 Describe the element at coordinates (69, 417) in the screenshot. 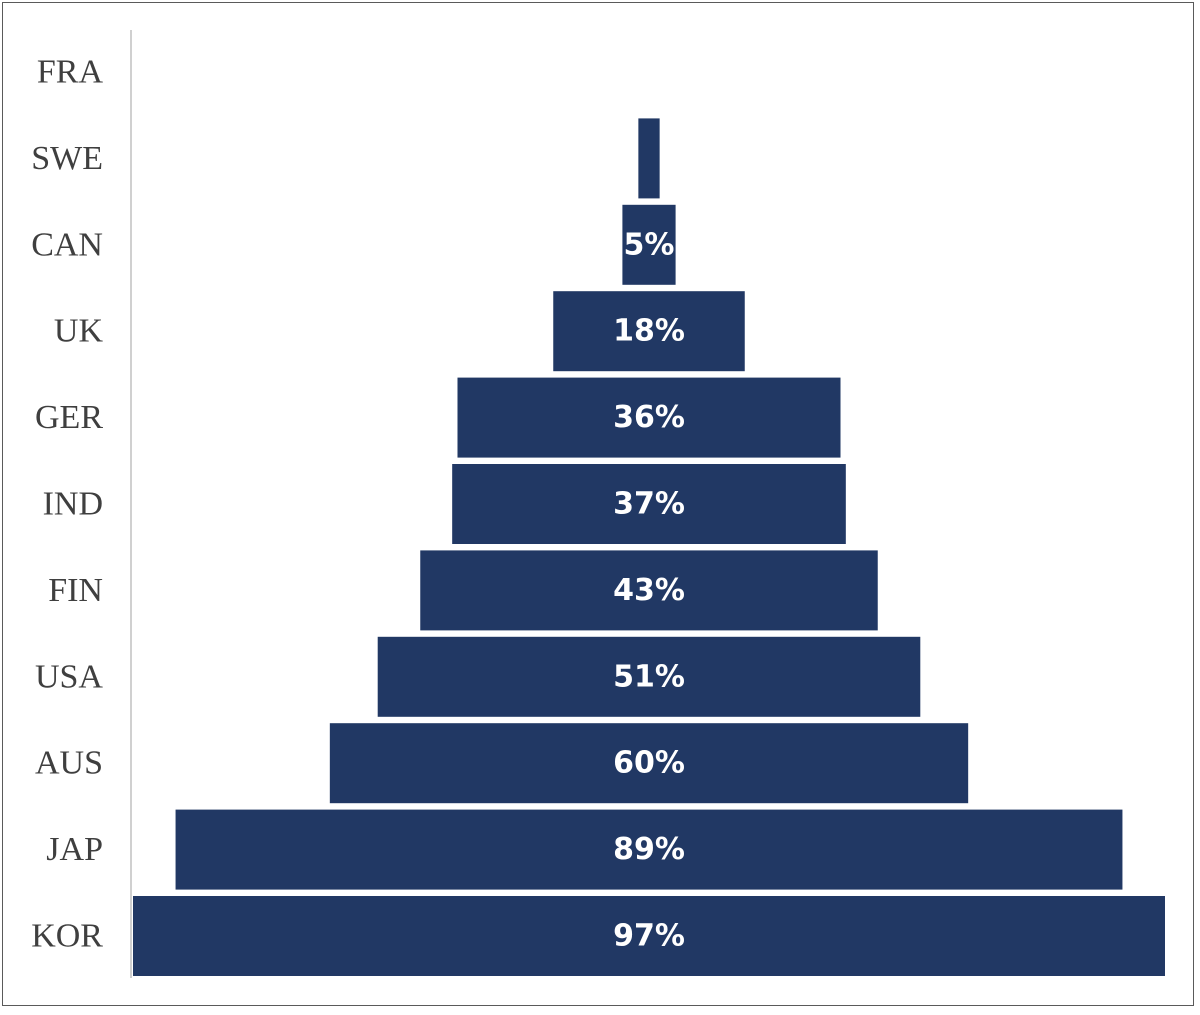

I see `category-label-ger: GER` at that location.